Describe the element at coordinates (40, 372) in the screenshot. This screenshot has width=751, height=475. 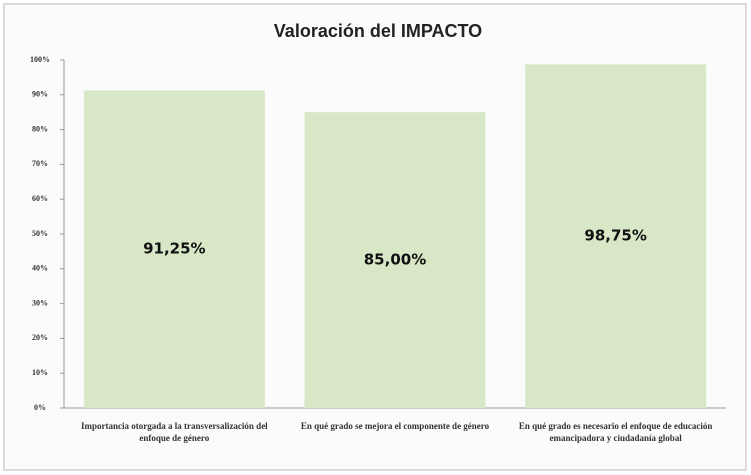
I see `y-tick-label: 10%` at that location.